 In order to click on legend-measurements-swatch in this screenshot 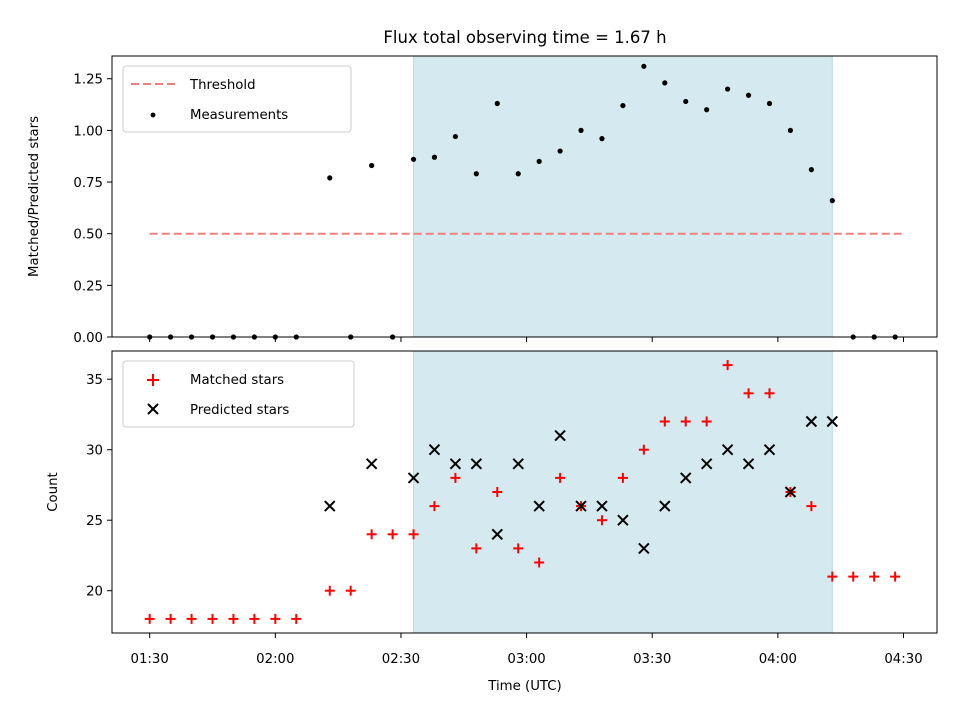, I will do `click(153, 115)`.